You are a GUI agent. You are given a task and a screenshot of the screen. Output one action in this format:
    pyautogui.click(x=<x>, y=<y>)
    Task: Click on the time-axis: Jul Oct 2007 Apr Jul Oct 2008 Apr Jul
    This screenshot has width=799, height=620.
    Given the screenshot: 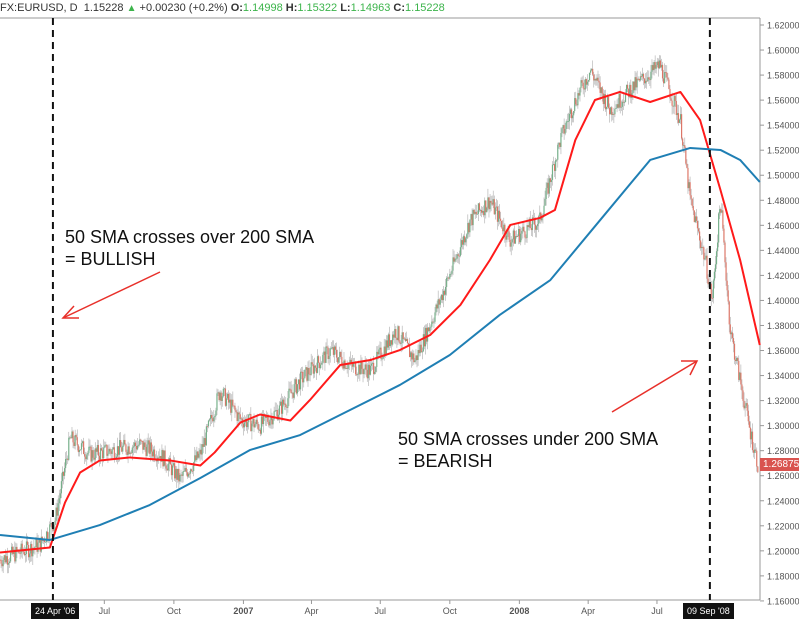 What is the action you would take?
    pyautogui.click(x=381, y=608)
    